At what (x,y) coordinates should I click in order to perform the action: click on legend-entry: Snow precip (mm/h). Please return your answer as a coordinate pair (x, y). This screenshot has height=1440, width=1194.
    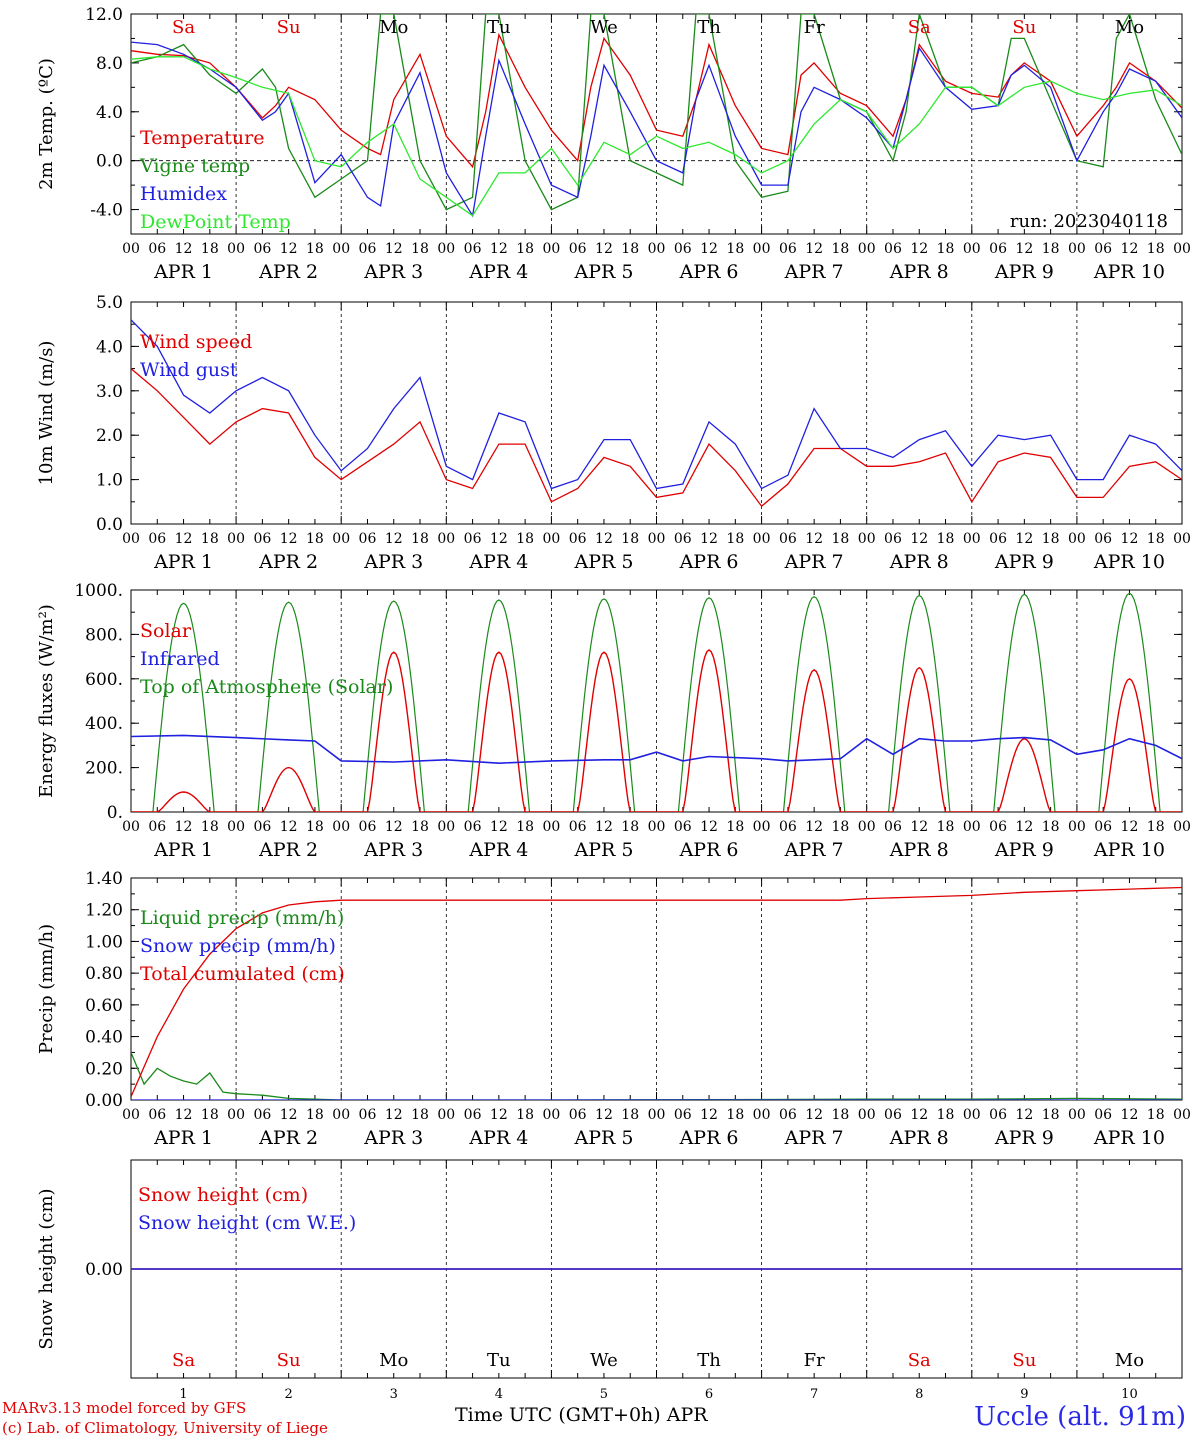
    Looking at the image, I should click on (238, 946).